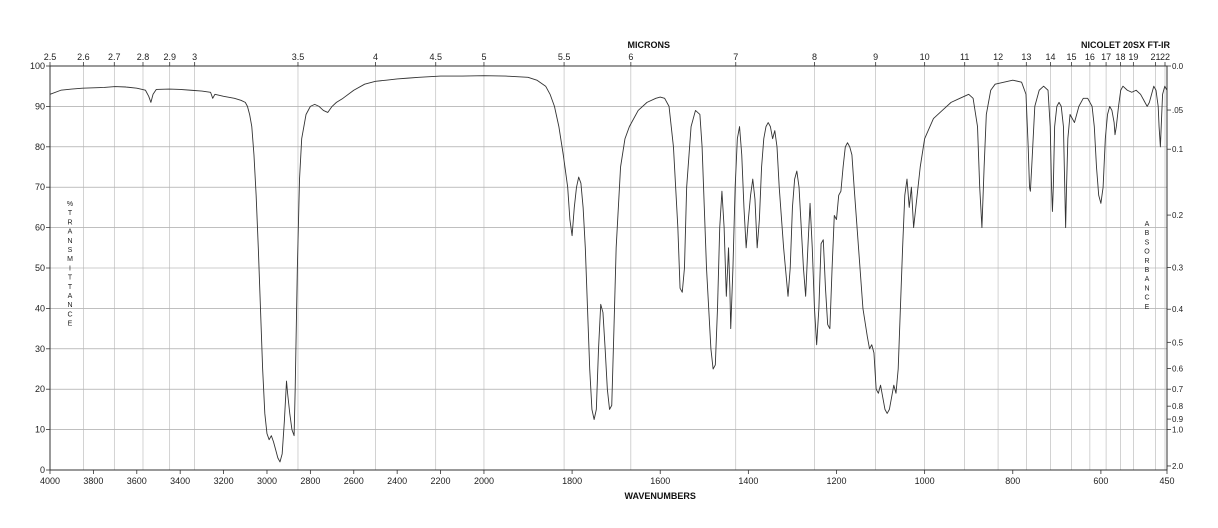 The height and width of the screenshot is (528, 1218). What do you see at coordinates (1051, 57) in the screenshot?
I see `micron-tick-label: 14` at bounding box center [1051, 57].